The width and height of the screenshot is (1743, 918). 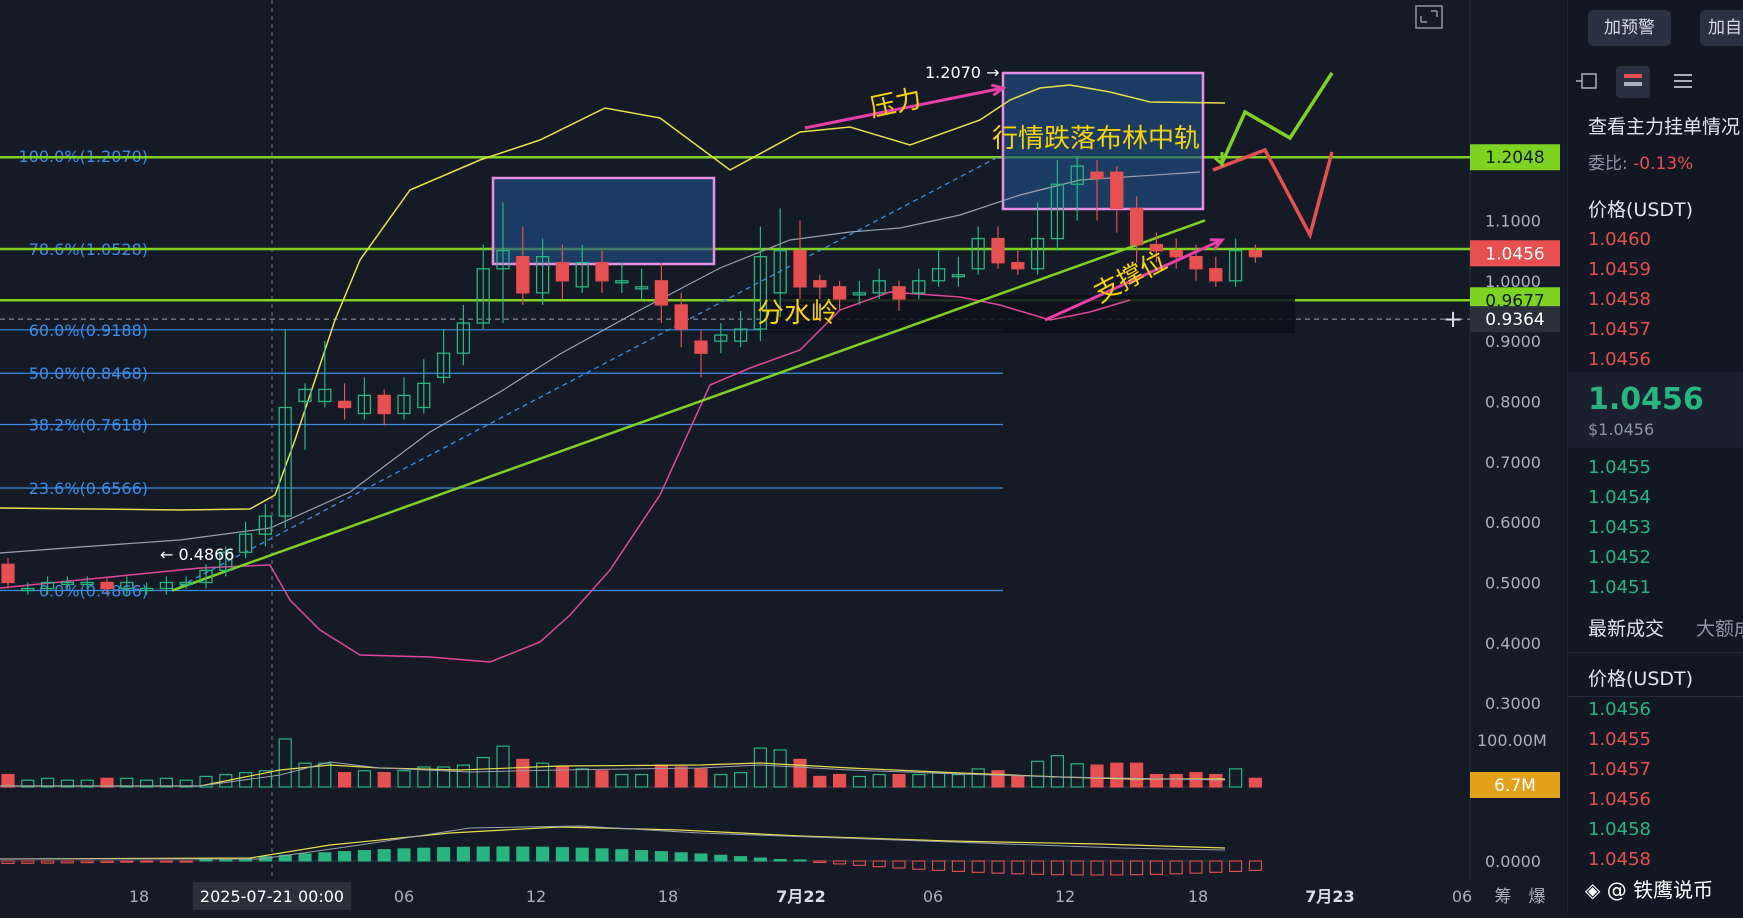 I want to click on bid-row: 1.0451, so click(x=1619, y=587).